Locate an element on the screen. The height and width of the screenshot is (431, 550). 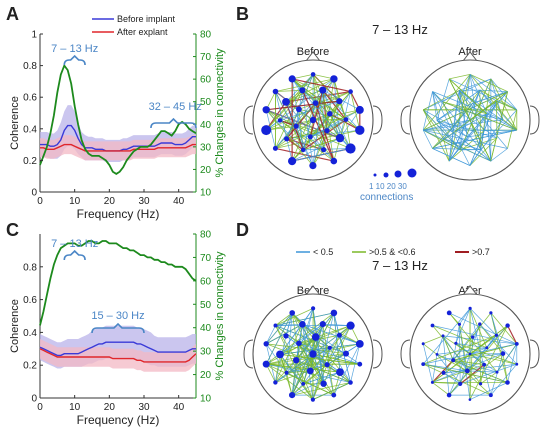
x-tick-label: 20 is located at coordinates (110, 201).